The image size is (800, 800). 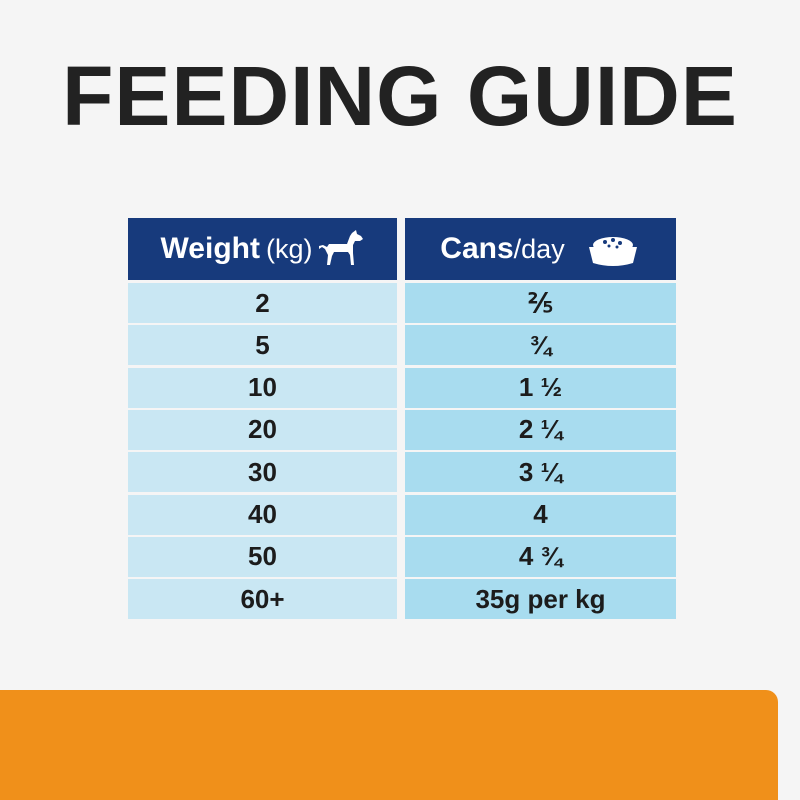 I want to click on title: FEEDING GUIDE, so click(x=400, y=96).